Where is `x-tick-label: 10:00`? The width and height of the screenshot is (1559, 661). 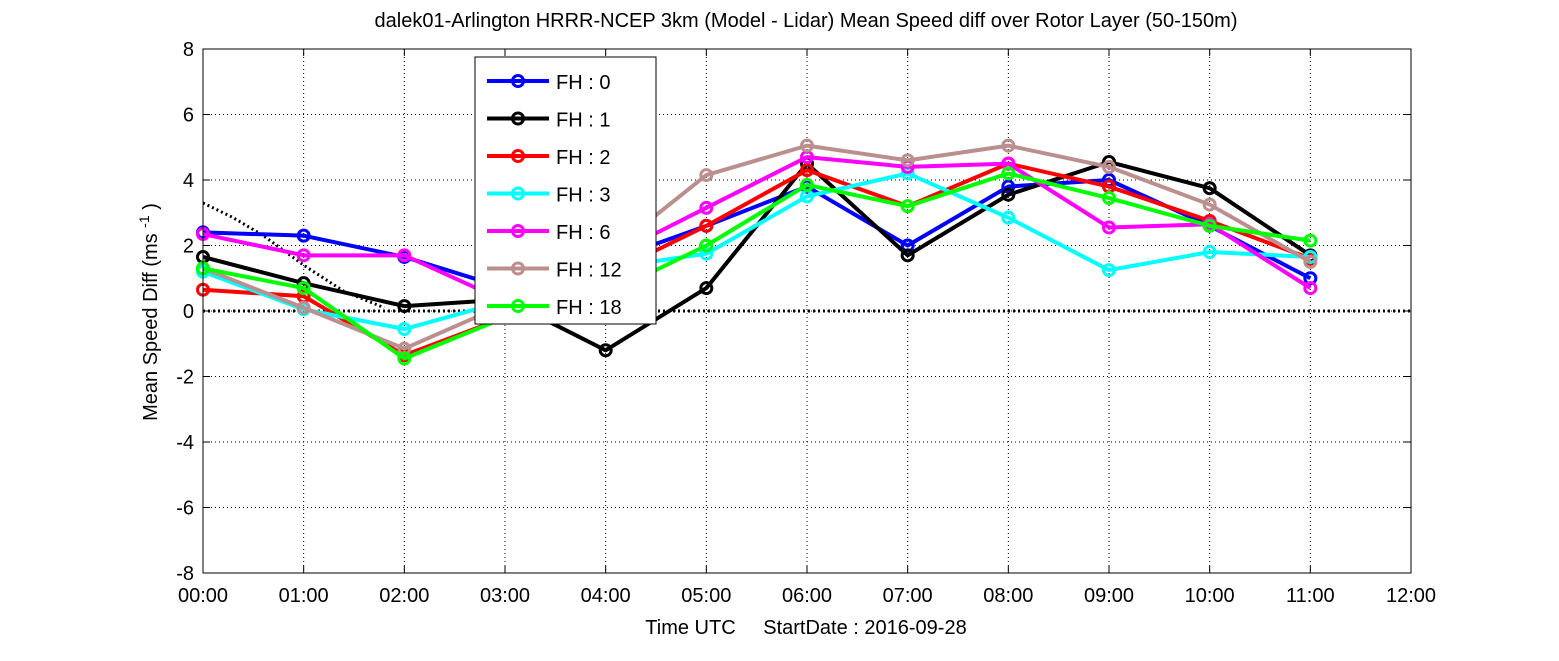 x-tick-label: 10:00 is located at coordinates (1210, 596).